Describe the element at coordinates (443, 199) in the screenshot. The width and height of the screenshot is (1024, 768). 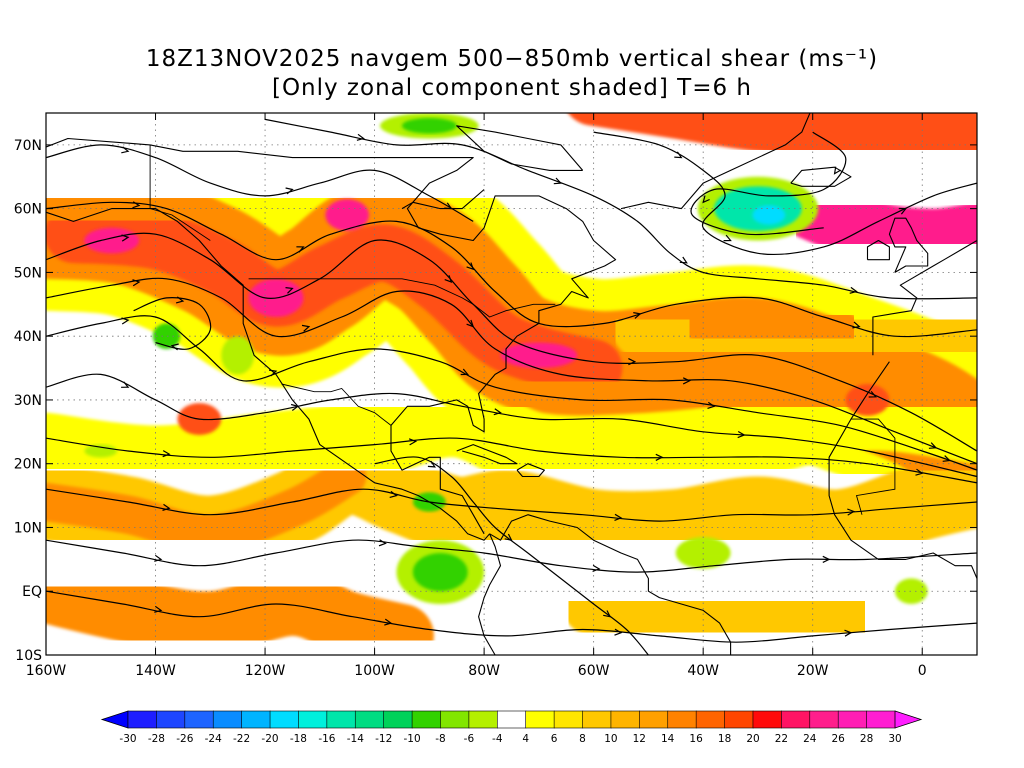
I see `coastline-hudson-bay` at that location.